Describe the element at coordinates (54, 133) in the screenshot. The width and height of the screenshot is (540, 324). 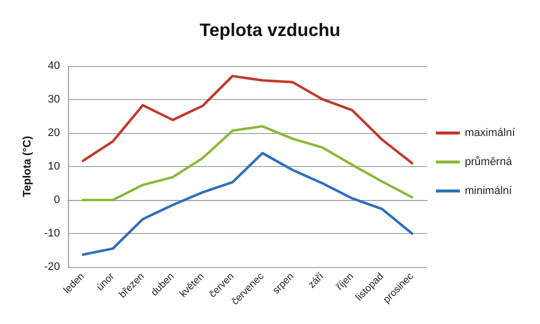
I see `y-tick-label: 20` at that location.